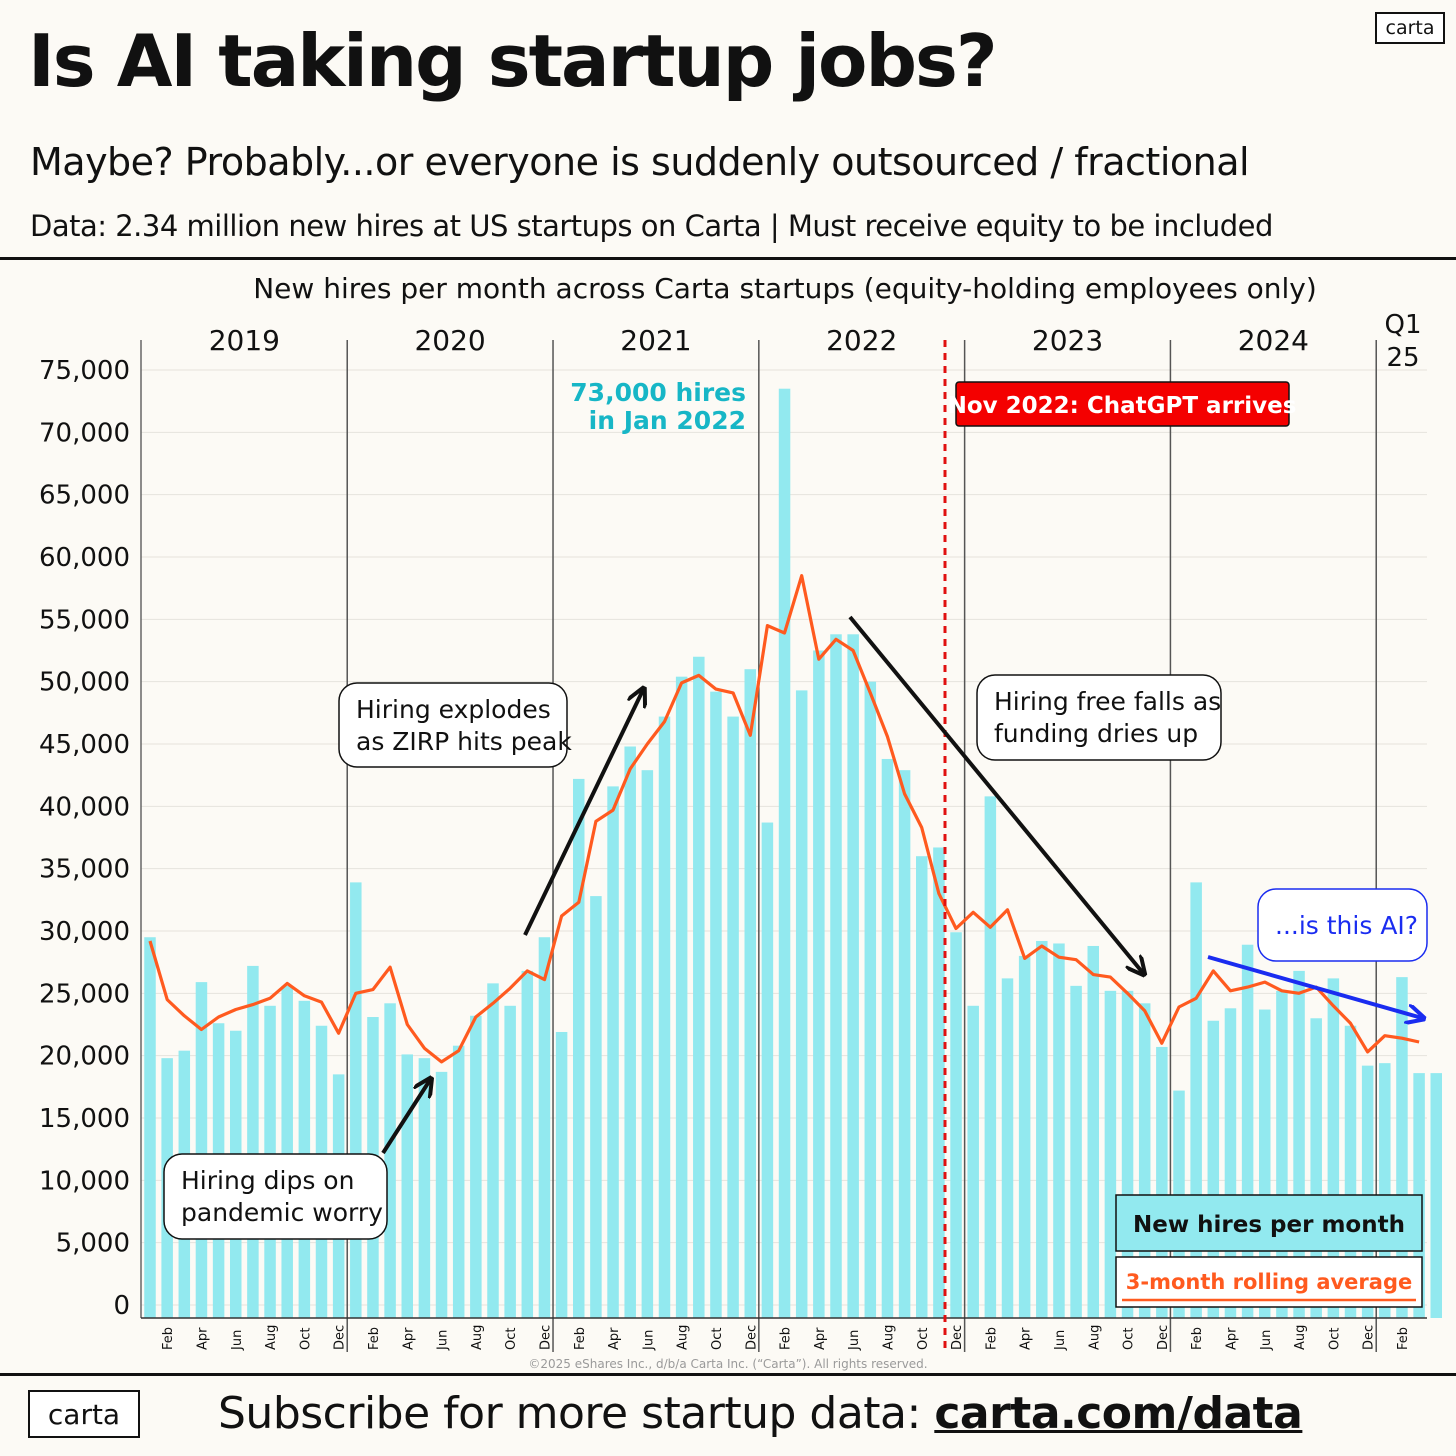 Image resolution: width=1456 pixels, height=1456 pixels. Describe the element at coordinates (84, 870) in the screenshot. I see `y-tick-label: 35,000` at that location.